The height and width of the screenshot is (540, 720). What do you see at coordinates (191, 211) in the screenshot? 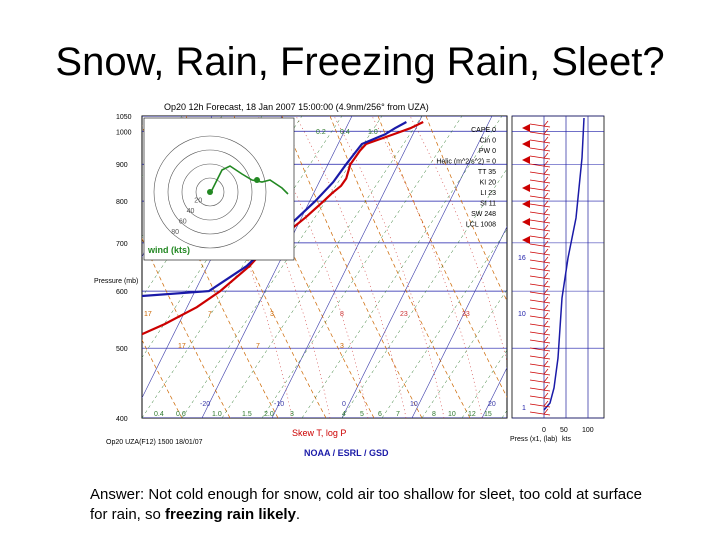
I see `hodograph-ring-label: 40` at bounding box center [191, 211].